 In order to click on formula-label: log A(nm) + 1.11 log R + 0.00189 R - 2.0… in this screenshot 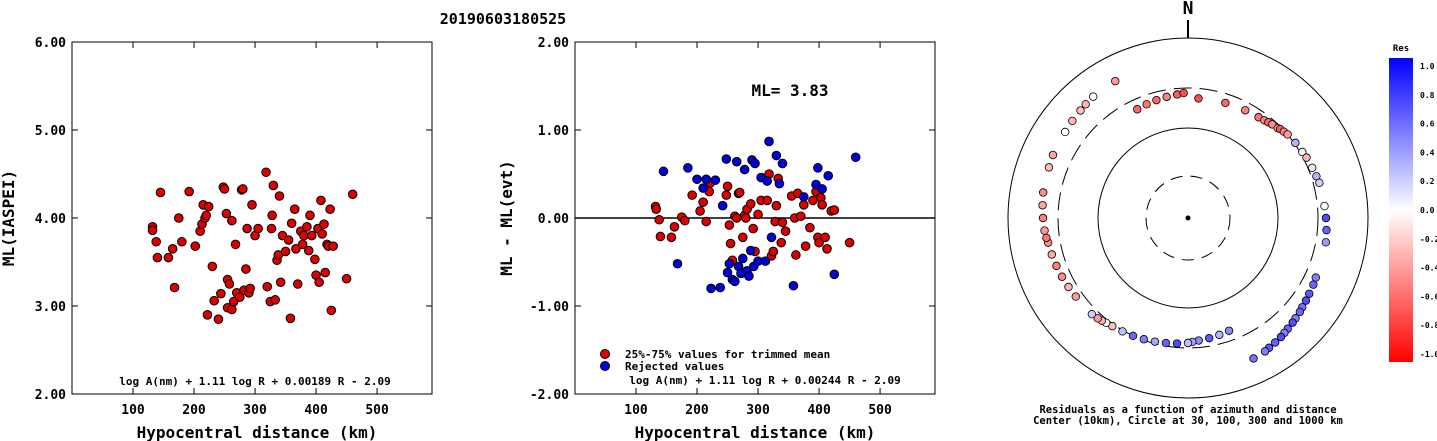, I will do `click(255, 381)`.